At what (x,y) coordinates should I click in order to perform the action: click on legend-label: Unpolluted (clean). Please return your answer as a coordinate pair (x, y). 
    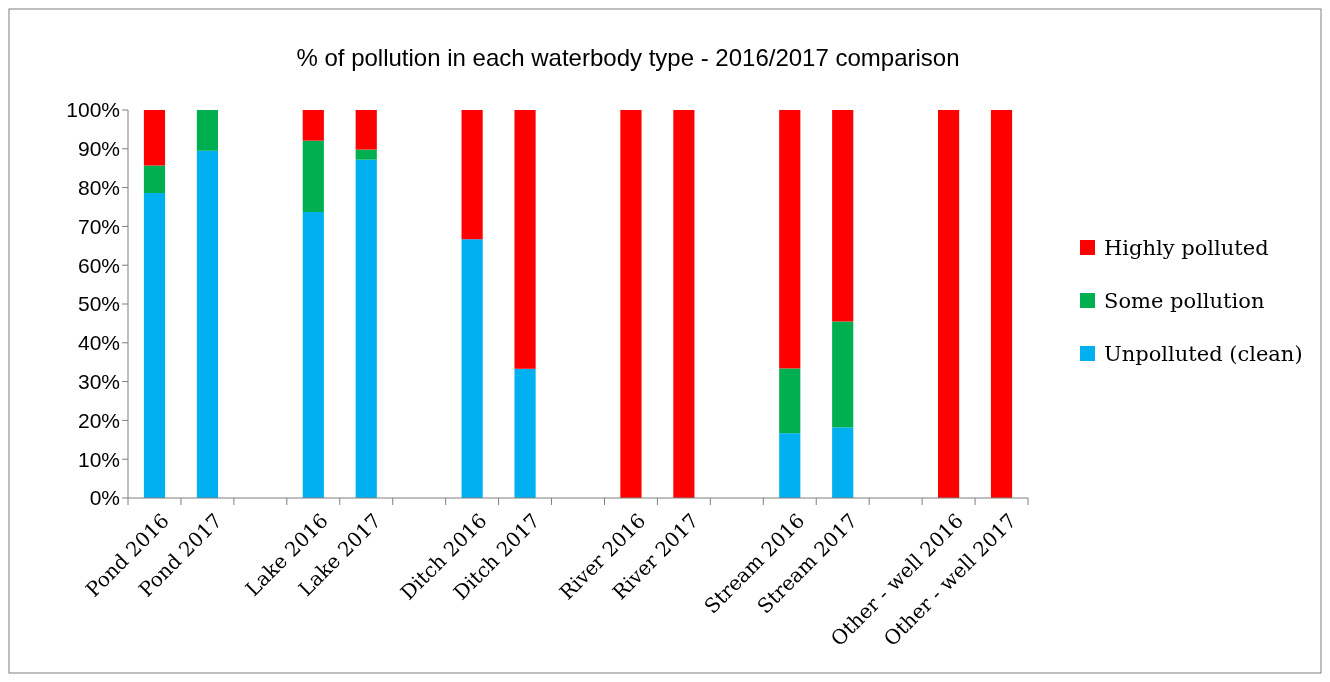
    Looking at the image, I should click on (1203, 354).